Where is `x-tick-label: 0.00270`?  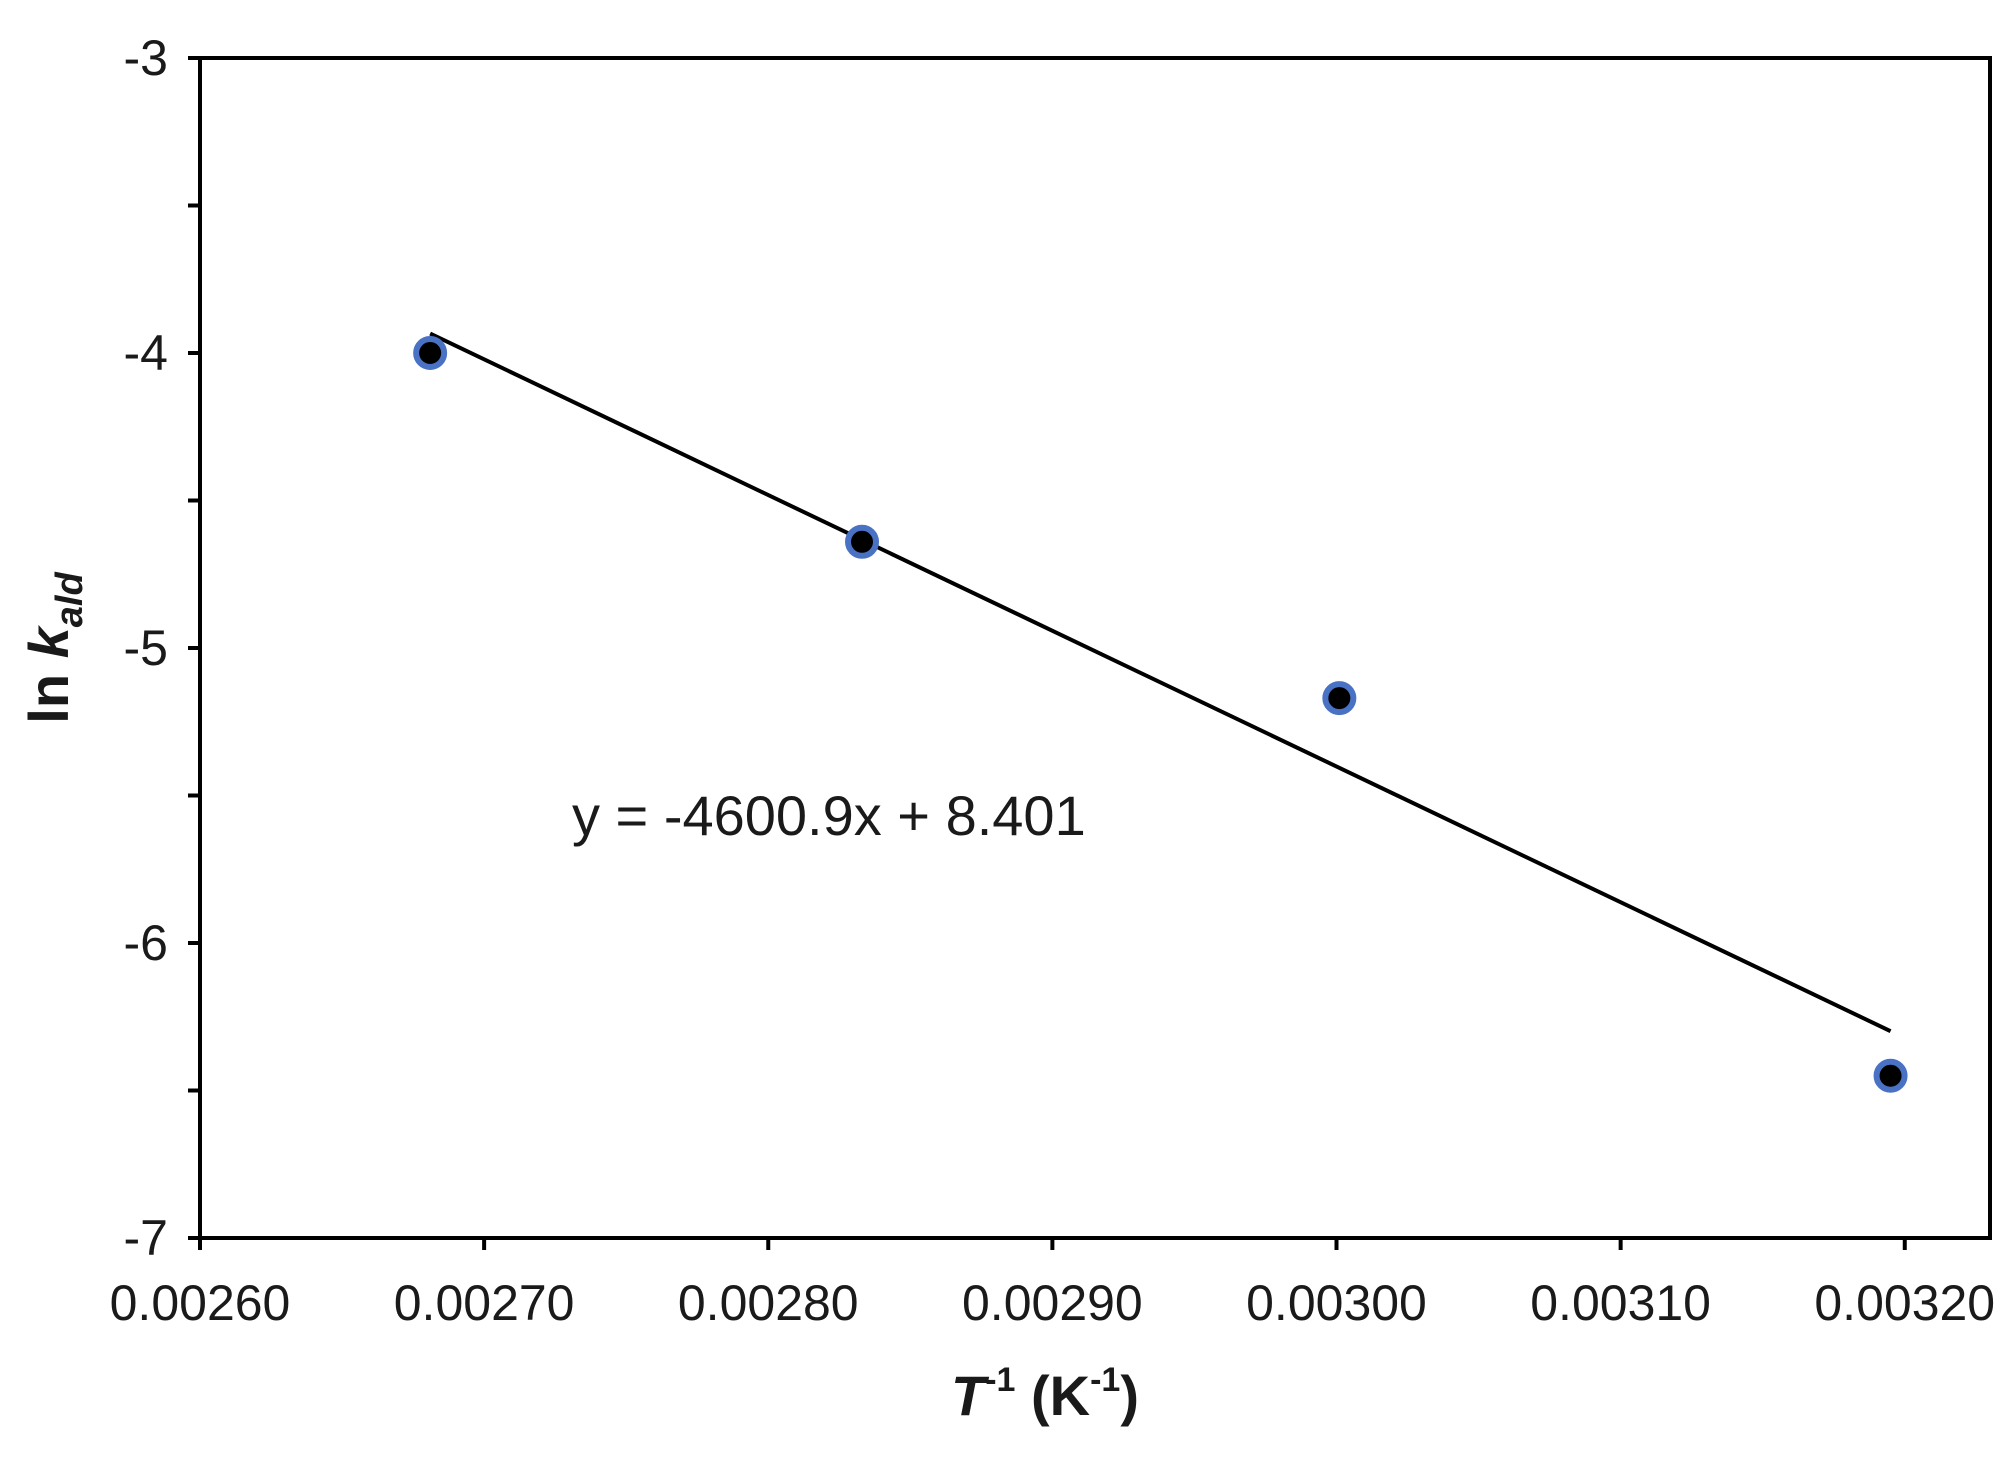 x-tick-label: 0.00270 is located at coordinates (484, 1303).